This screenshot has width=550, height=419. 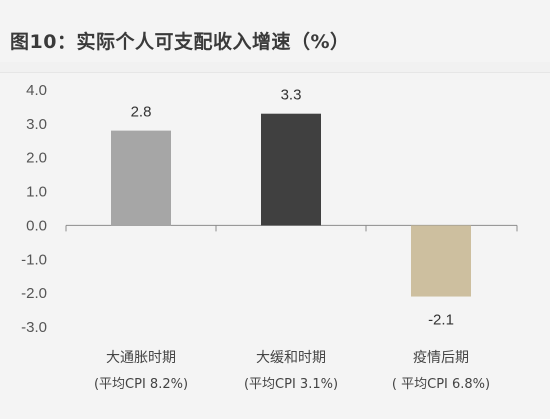 I want to click on y-tick-label: -1.0, so click(x=34, y=259).